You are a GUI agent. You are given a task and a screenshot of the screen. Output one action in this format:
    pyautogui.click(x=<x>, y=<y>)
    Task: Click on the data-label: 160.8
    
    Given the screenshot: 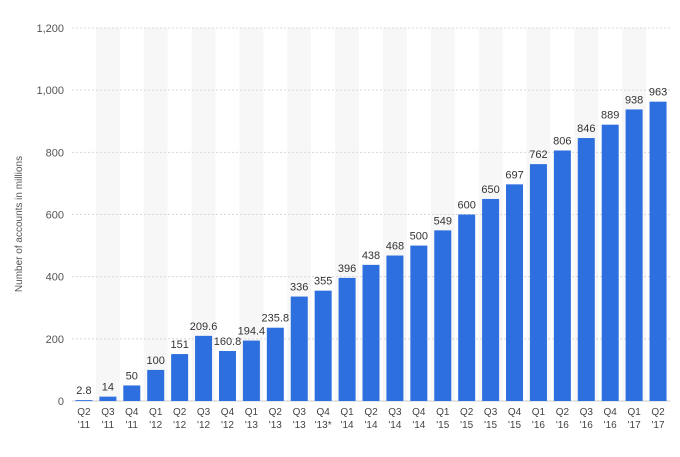 What is the action you would take?
    pyautogui.click(x=228, y=342)
    